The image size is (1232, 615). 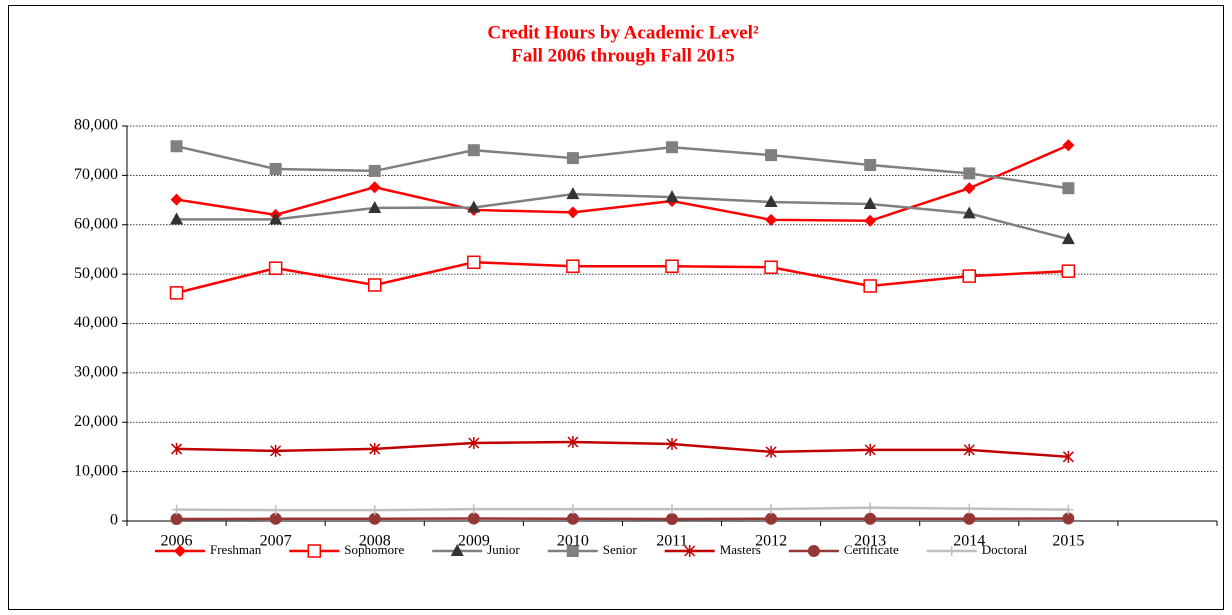 I want to click on legend-label: Sophomore, so click(x=374, y=549).